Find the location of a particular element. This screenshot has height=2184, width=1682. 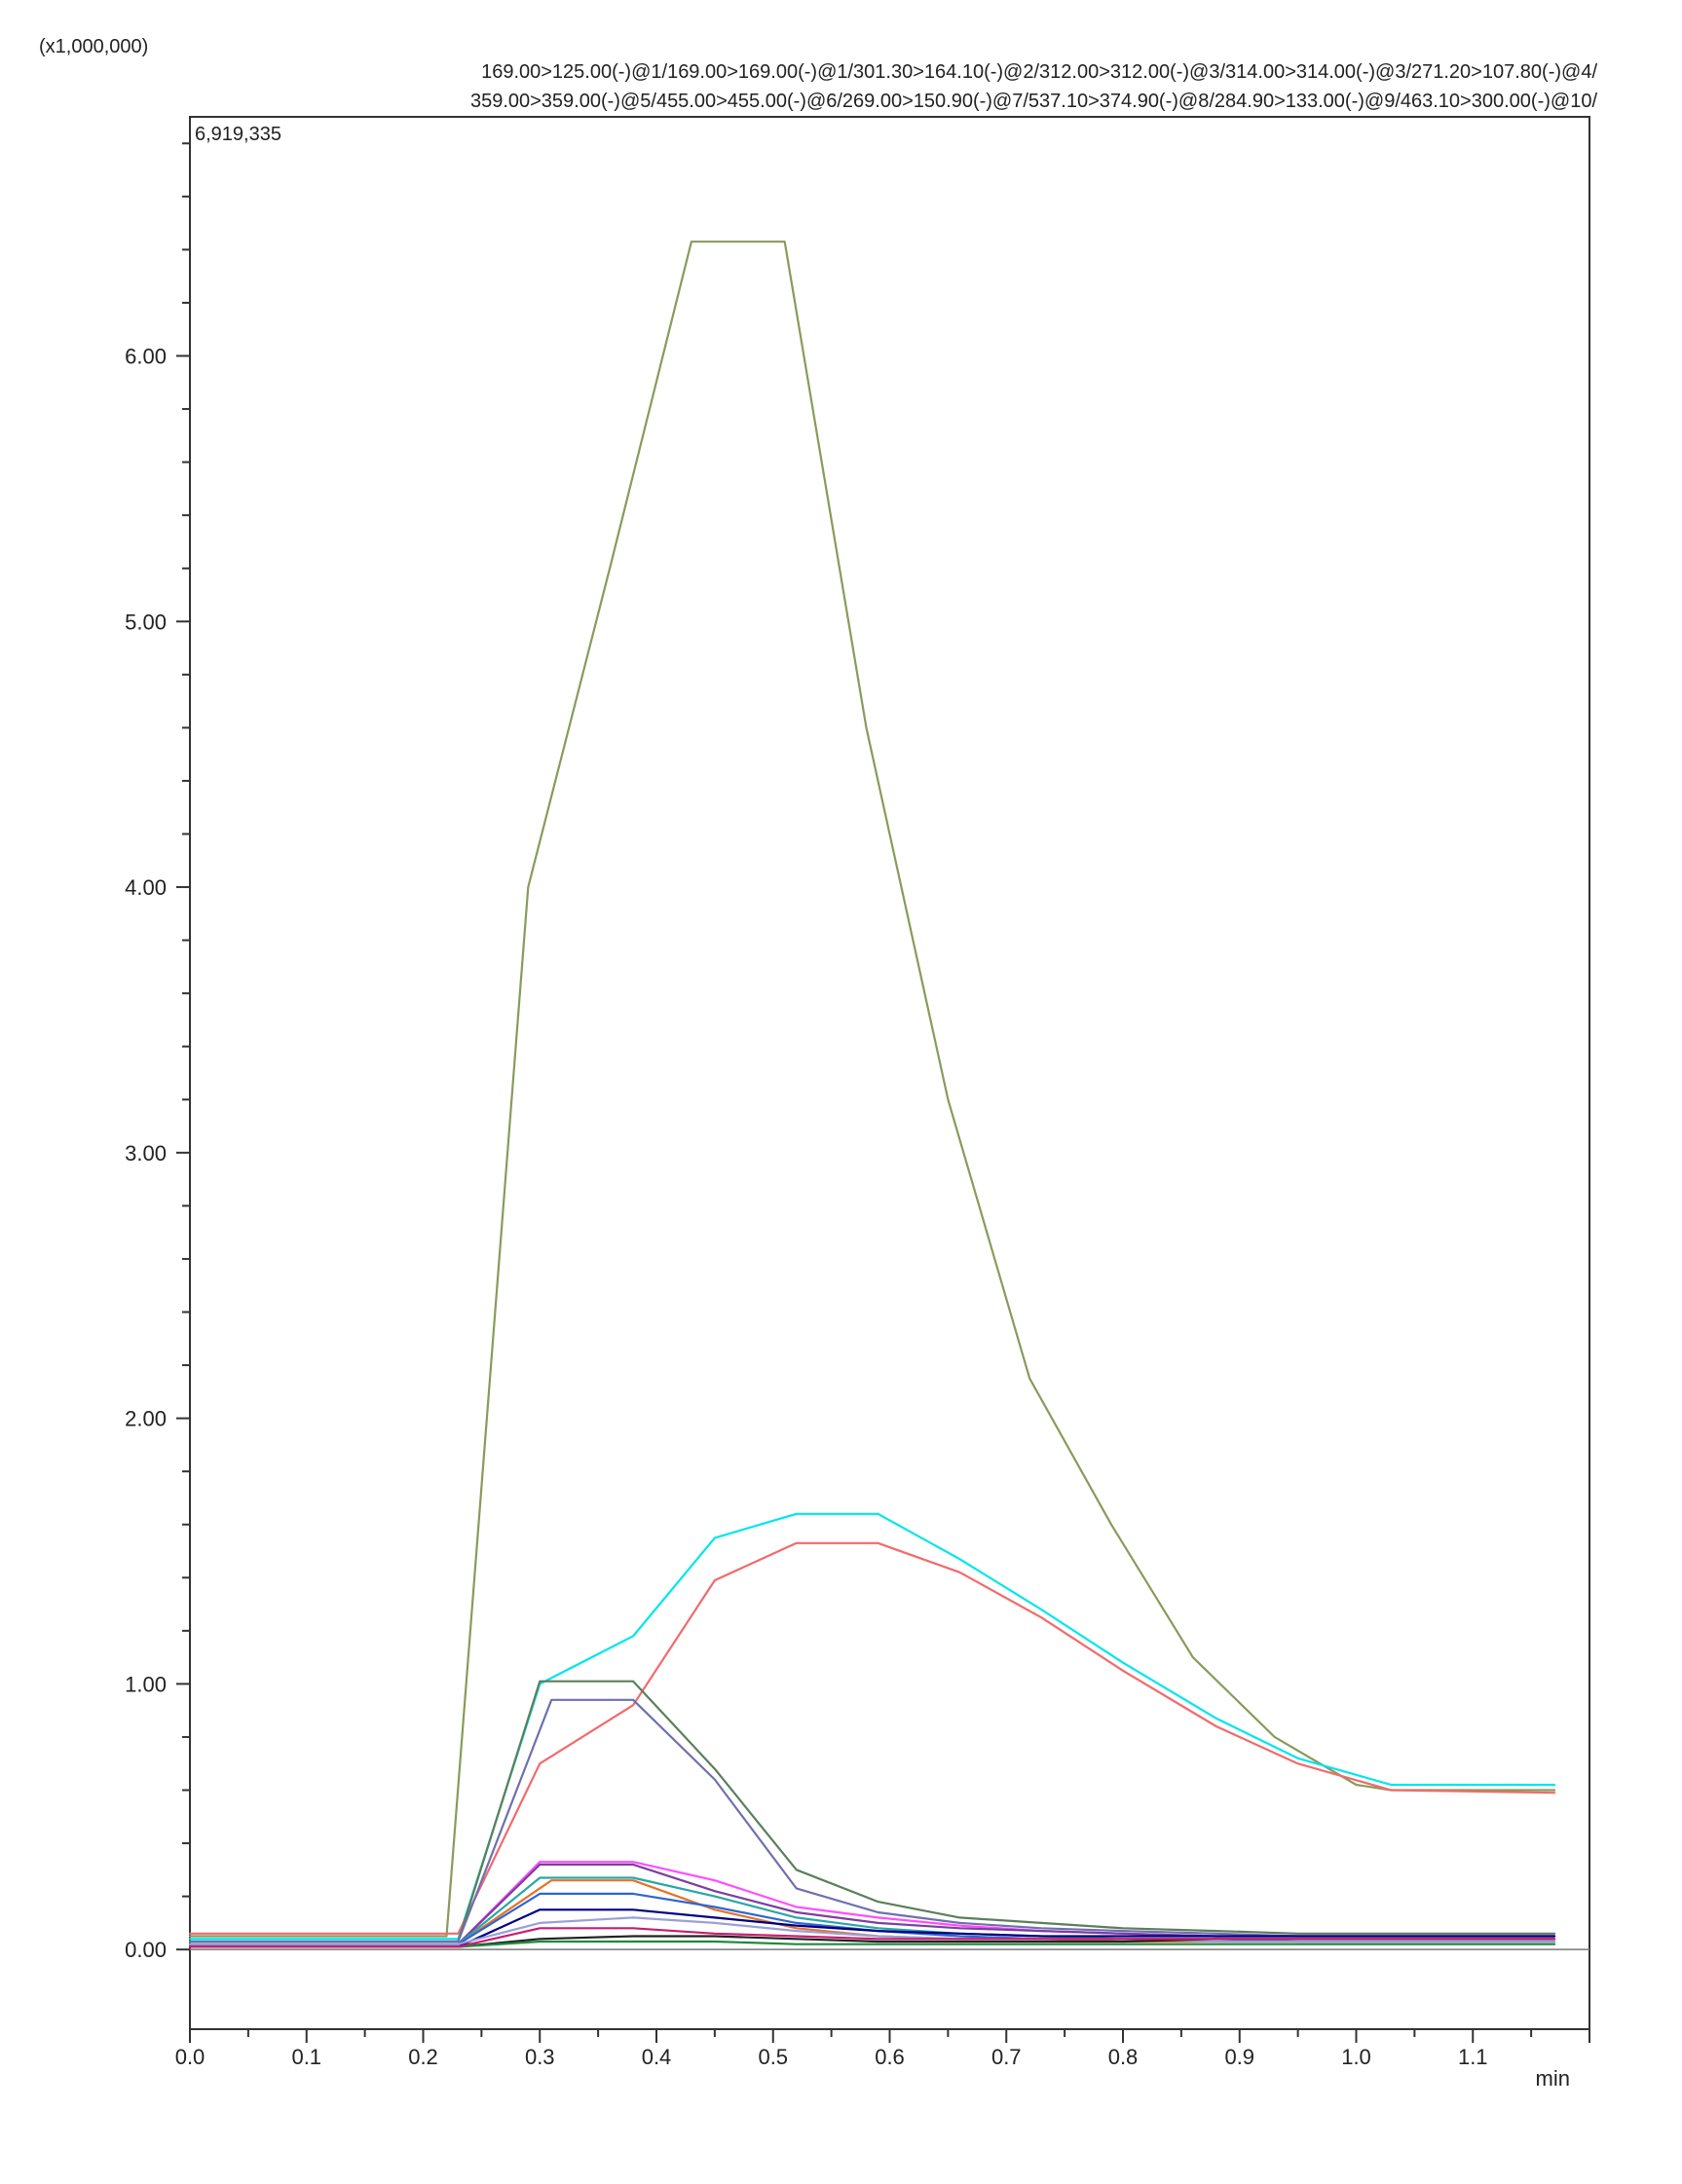

x-tick-label: 0.4 is located at coordinates (657, 2057).